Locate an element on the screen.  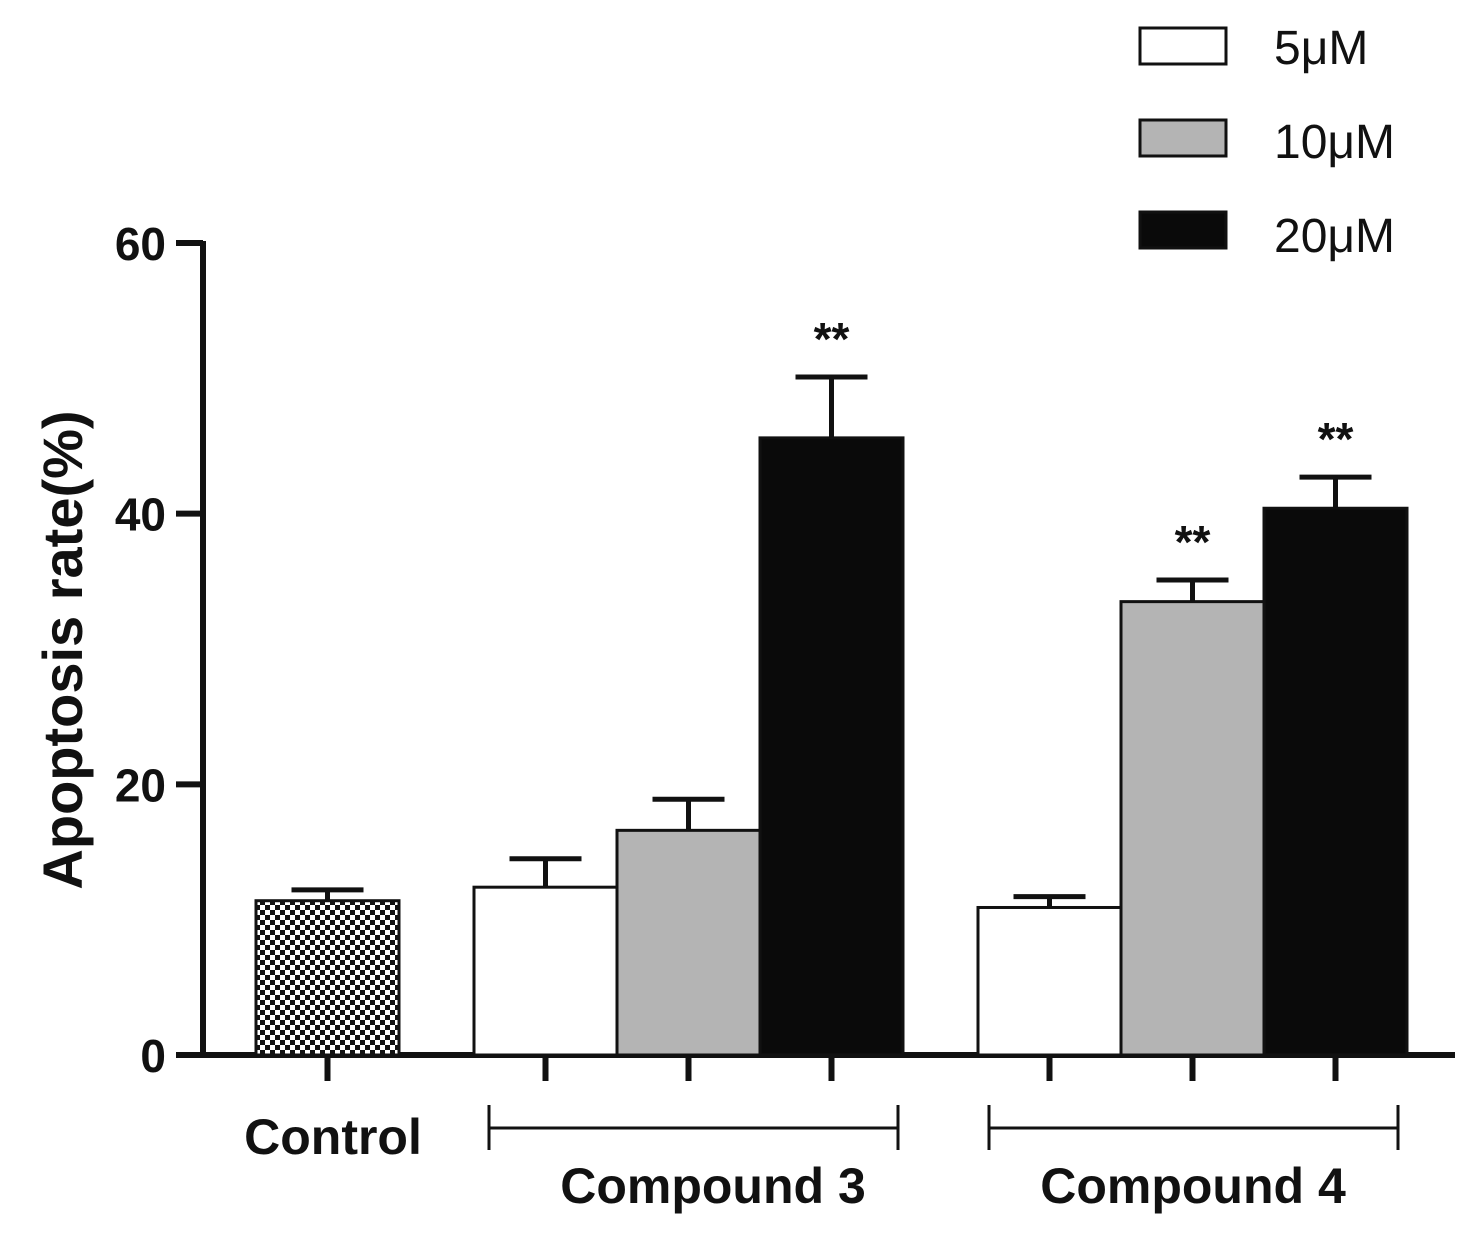
group-label-compound-4: Compound 4 is located at coordinates (1193, 1186).